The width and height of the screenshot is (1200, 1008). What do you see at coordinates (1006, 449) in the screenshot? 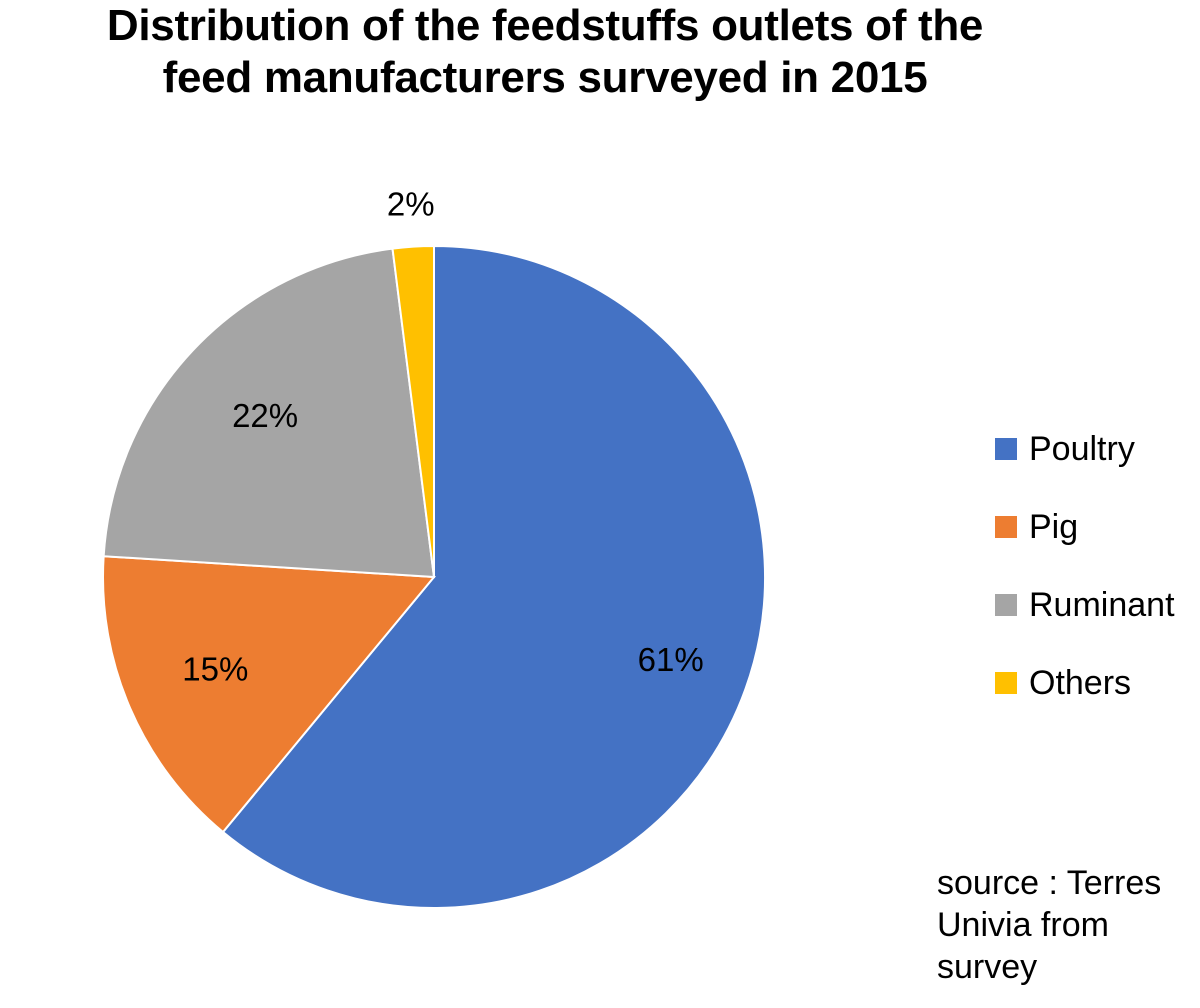
I see `legend-swatch-poultry` at bounding box center [1006, 449].